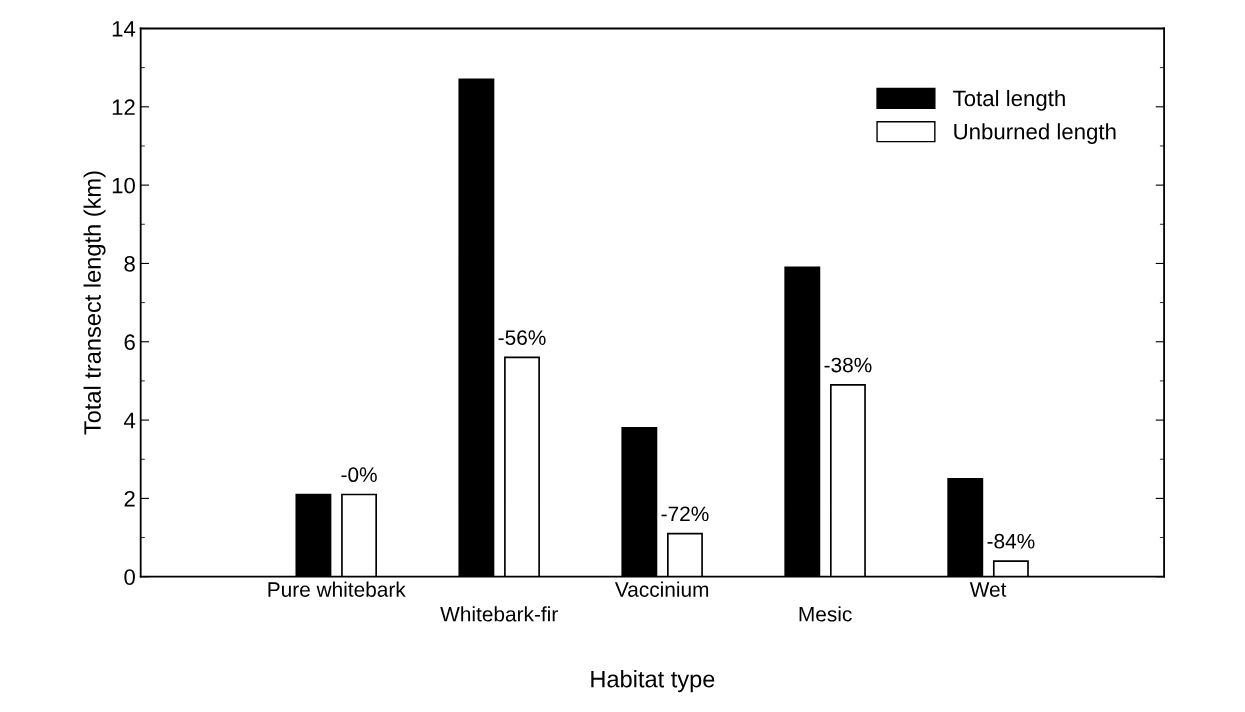 This screenshot has width=1245, height=712. Describe the element at coordinates (1009, 100) in the screenshot. I see `legend-label: Total length` at that location.